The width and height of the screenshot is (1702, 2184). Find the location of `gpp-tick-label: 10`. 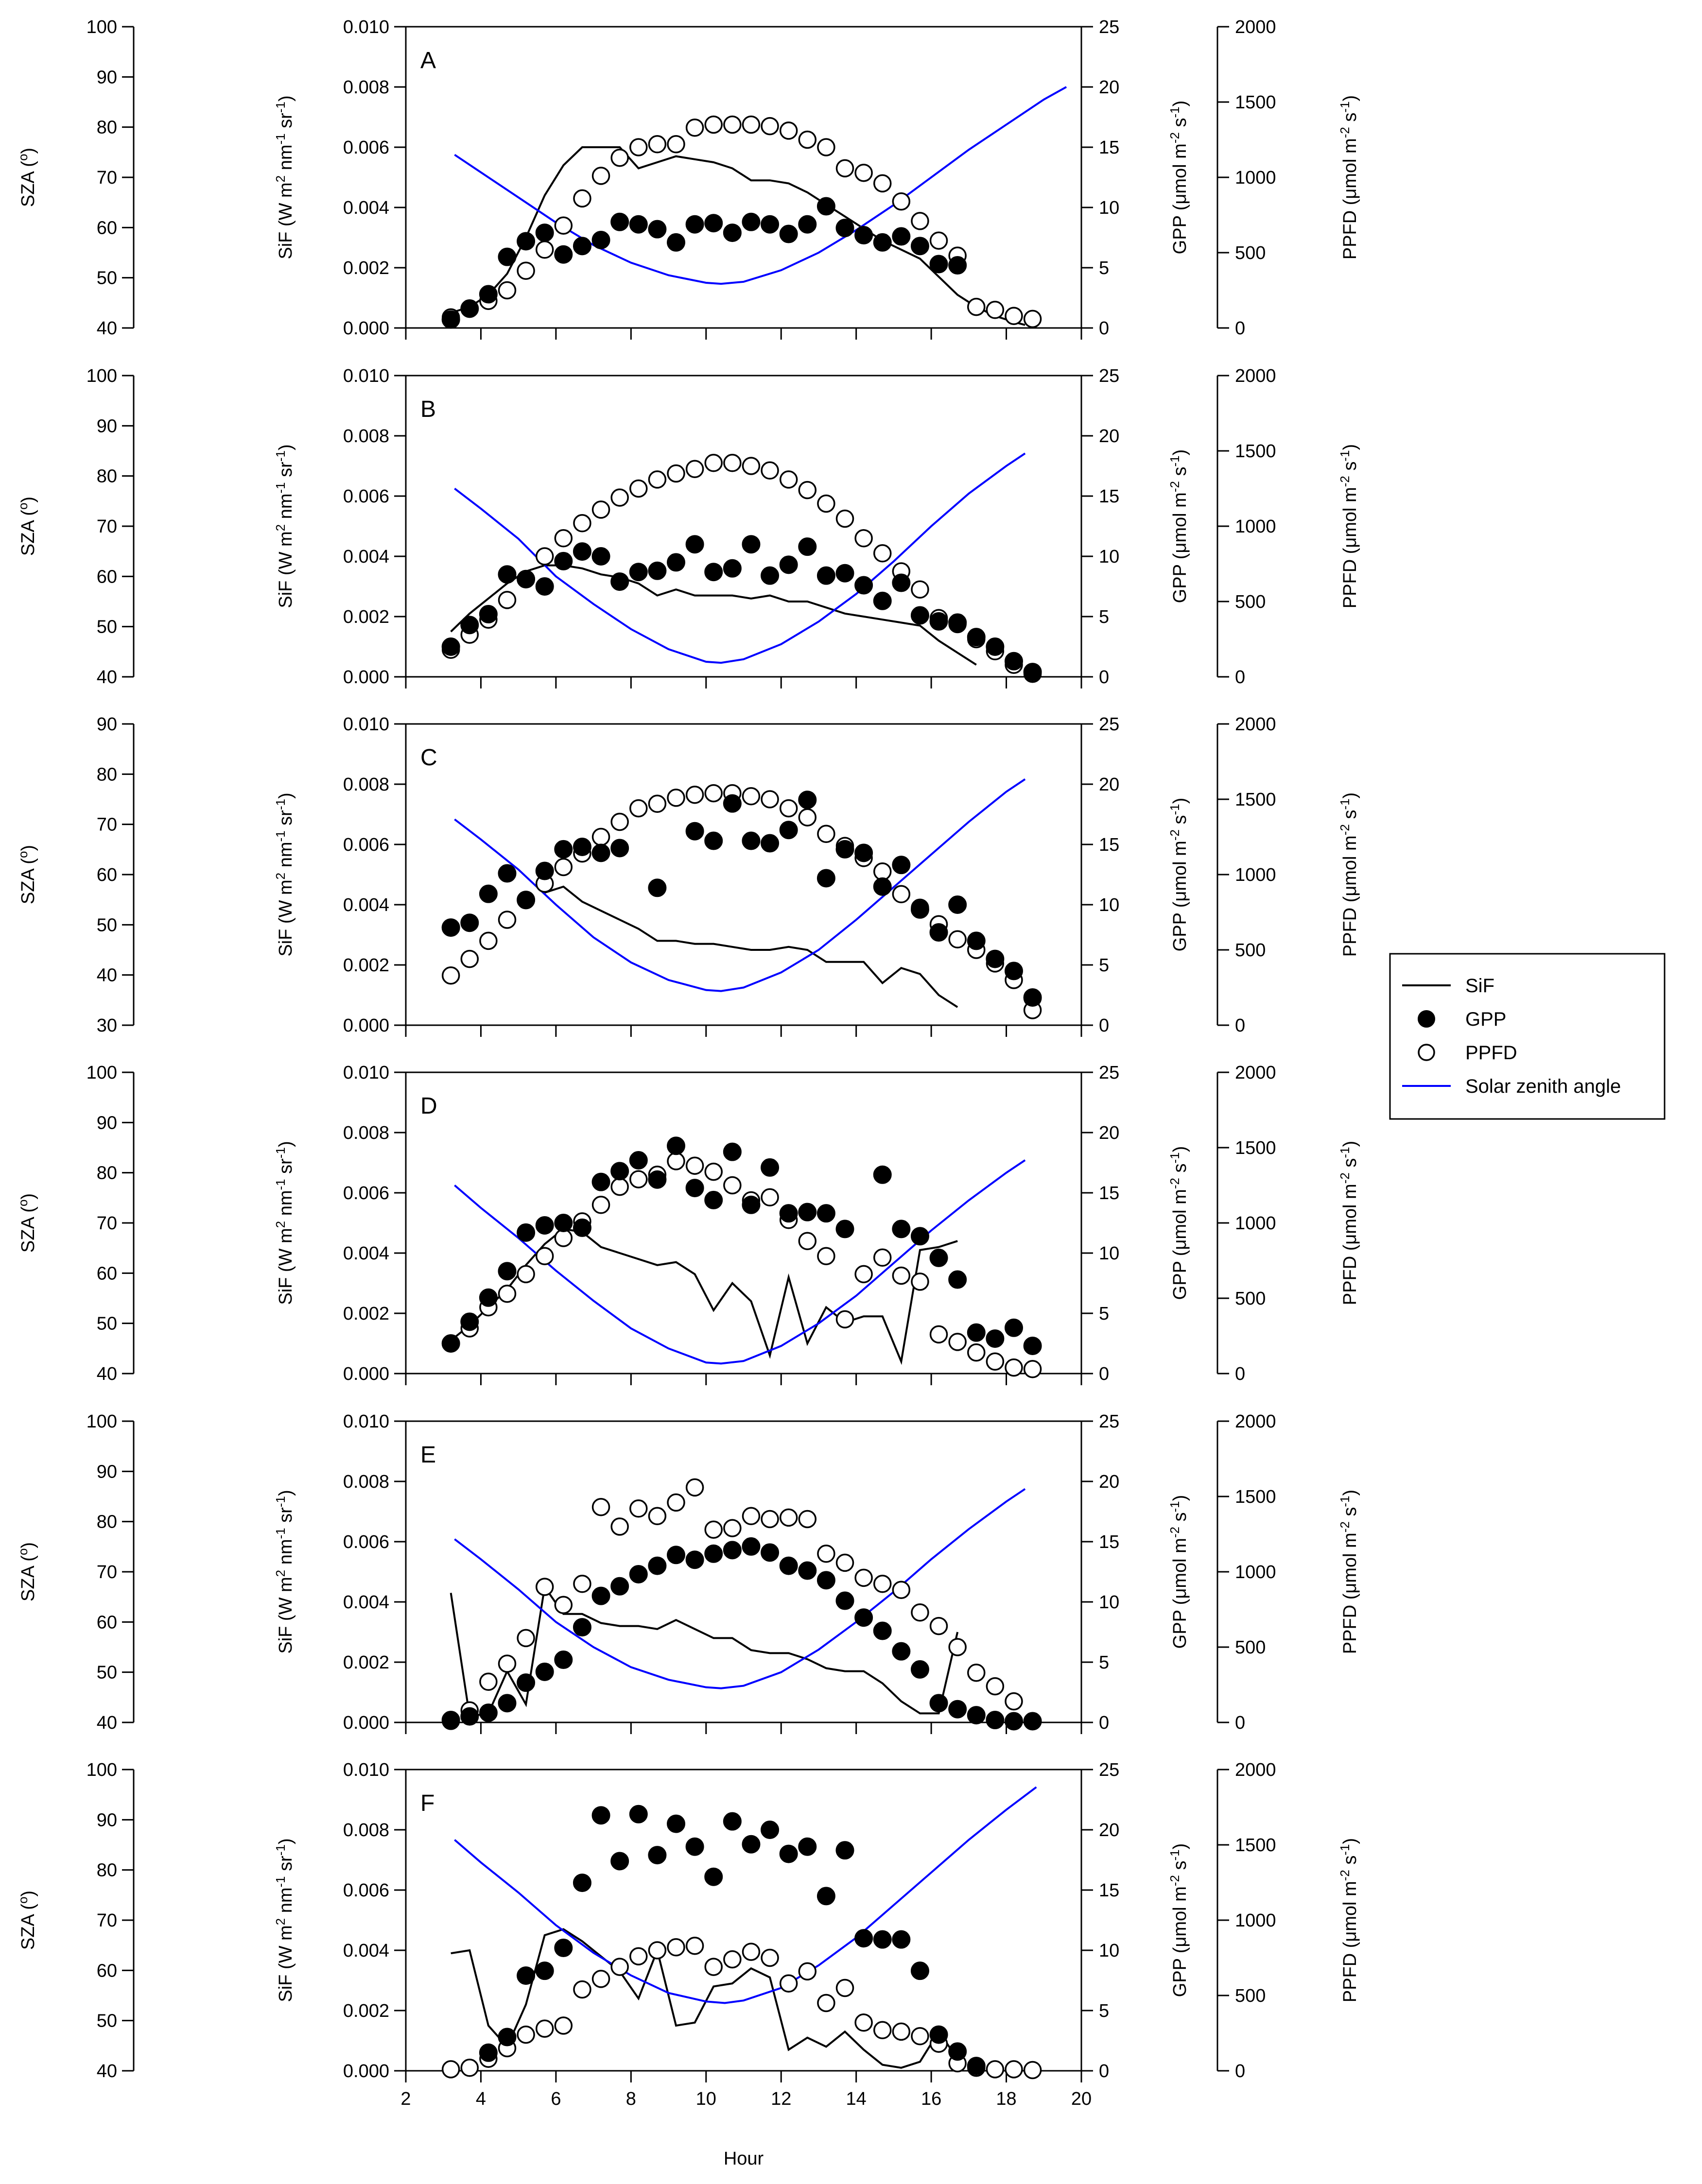

gpp-tick-label: 10 is located at coordinates (1109, 1602).